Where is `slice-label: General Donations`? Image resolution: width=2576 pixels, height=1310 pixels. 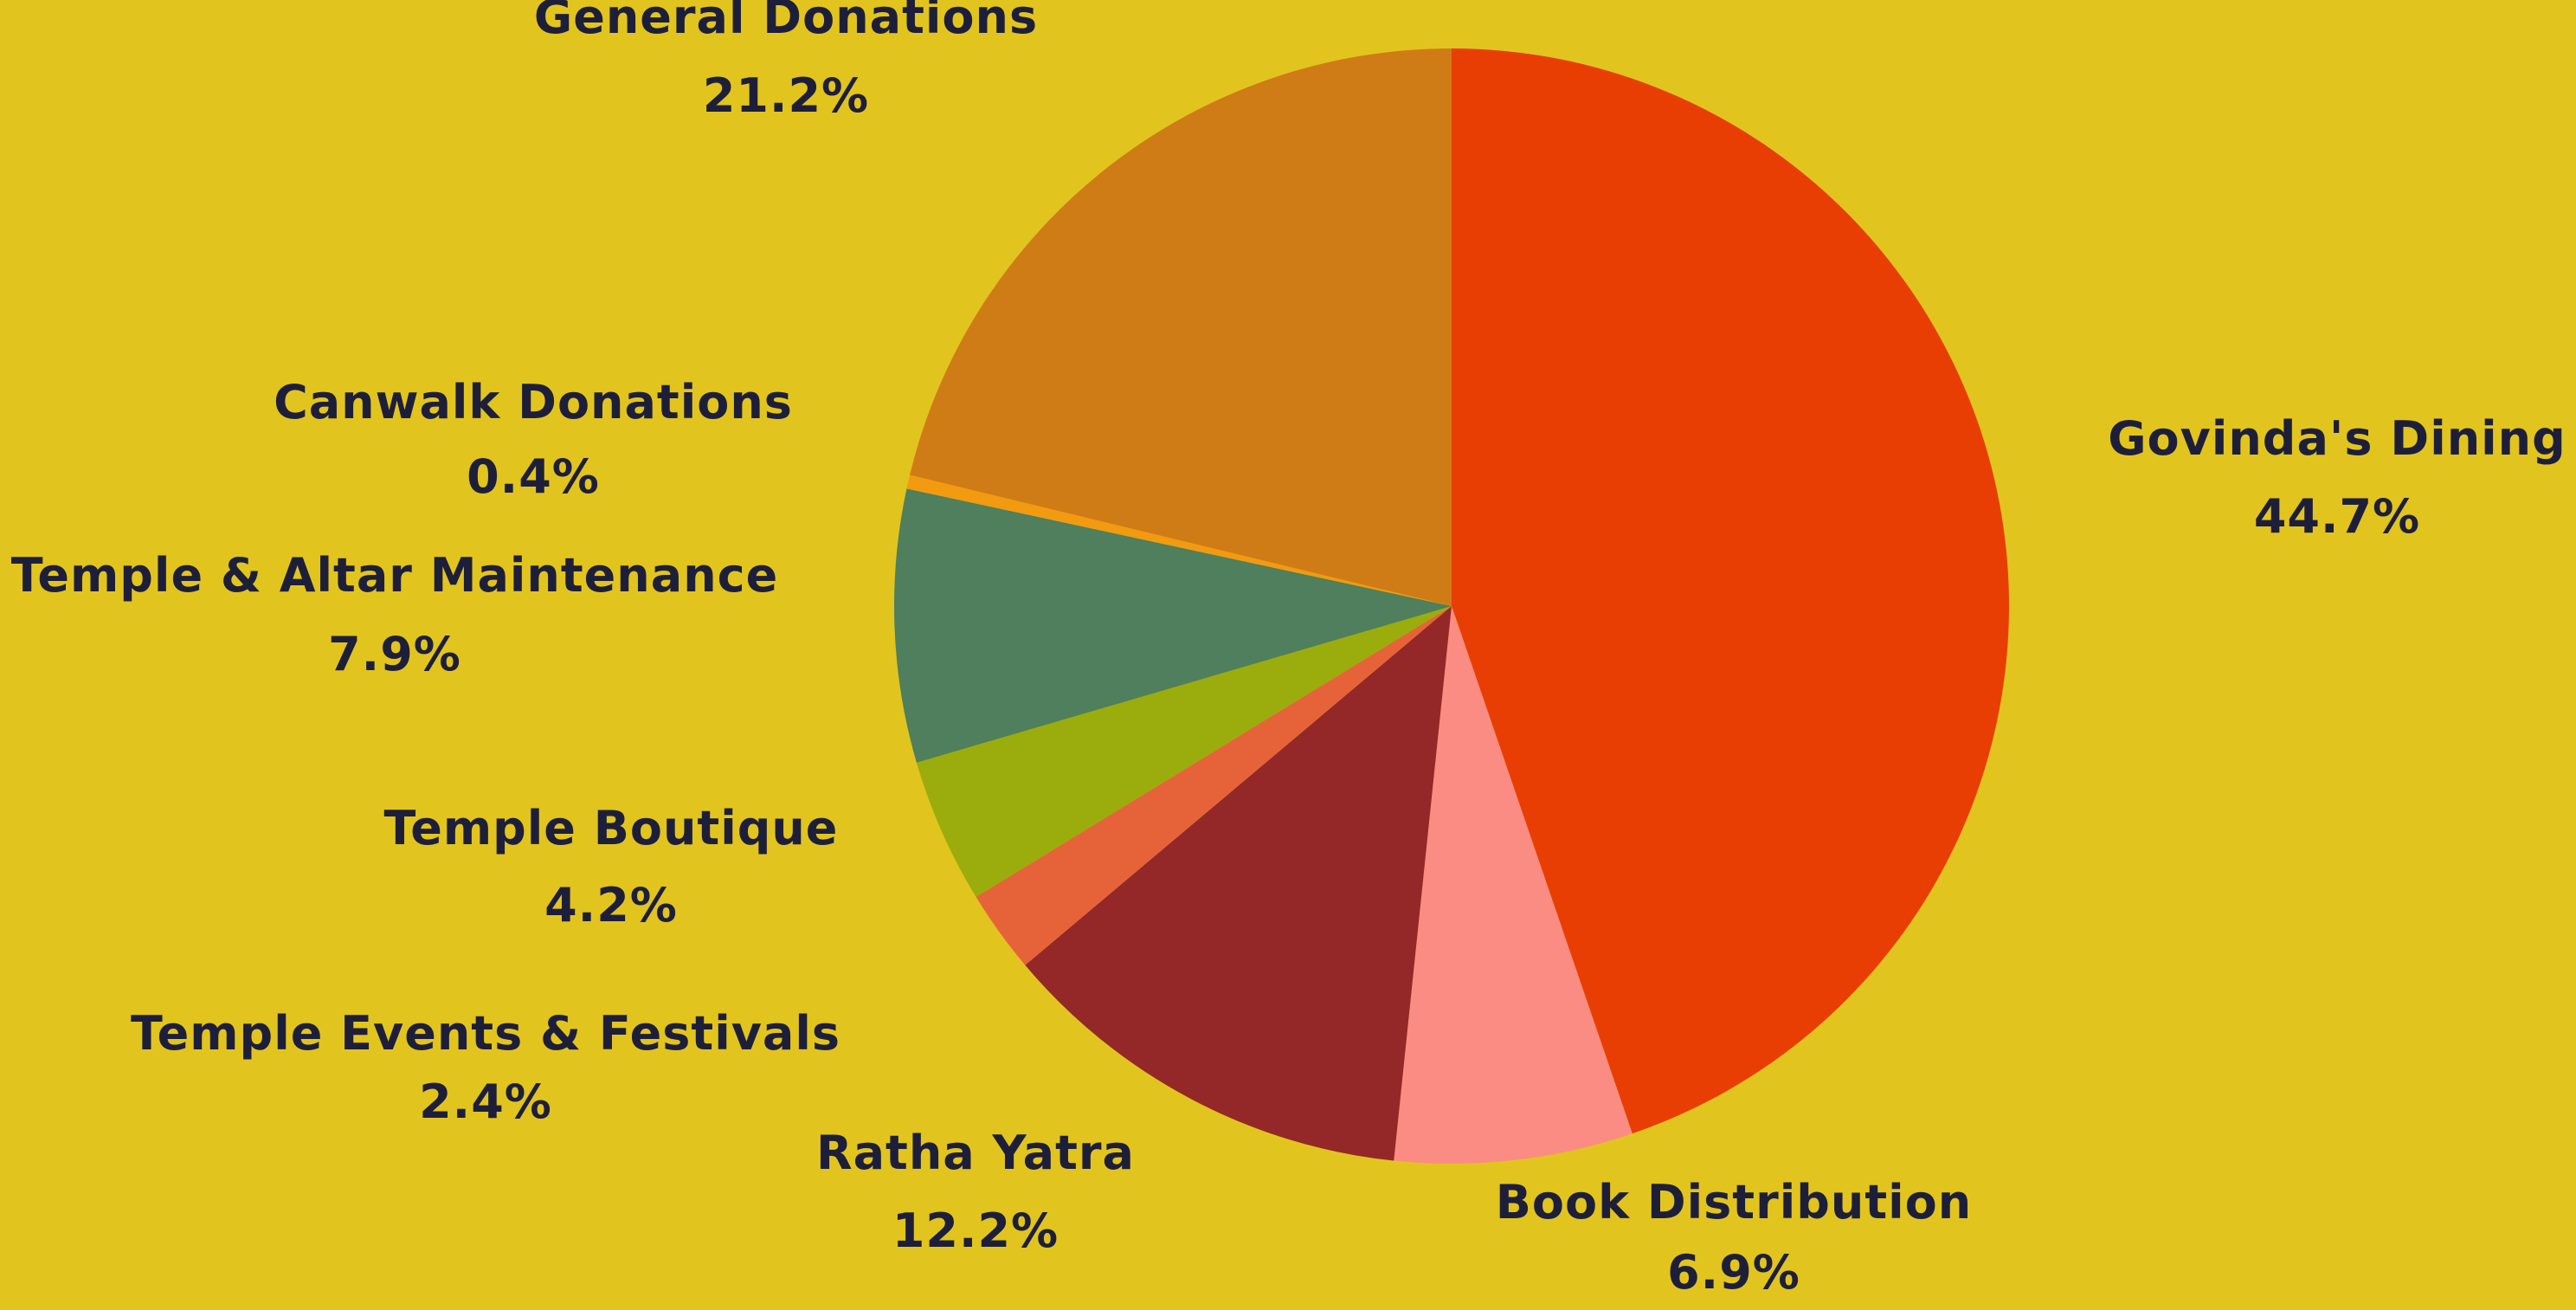
slice-label: General Donations is located at coordinates (786, 22).